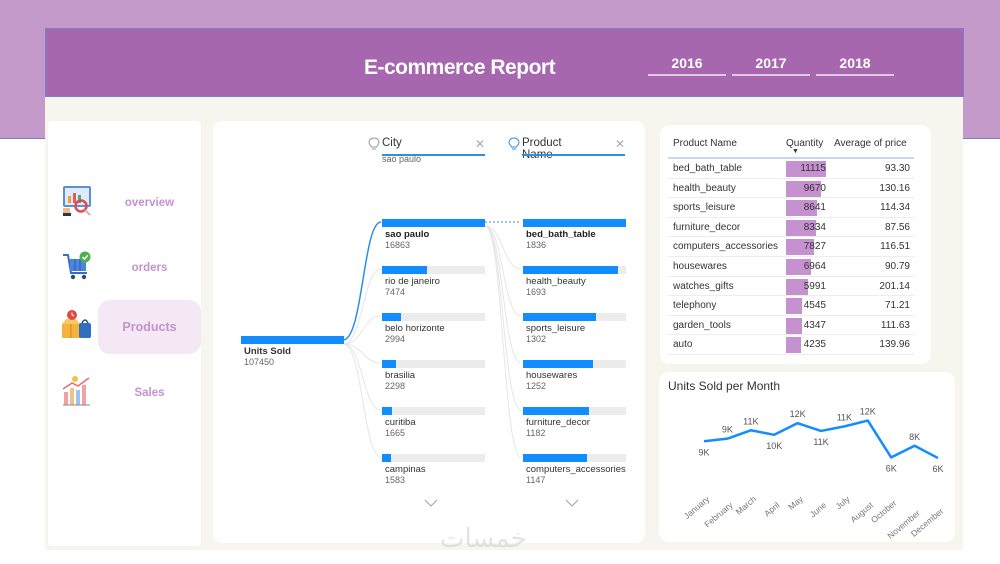 This screenshot has width=1000, height=564. What do you see at coordinates (536, 433) in the screenshot?
I see `node-value: 1182` at bounding box center [536, 433].